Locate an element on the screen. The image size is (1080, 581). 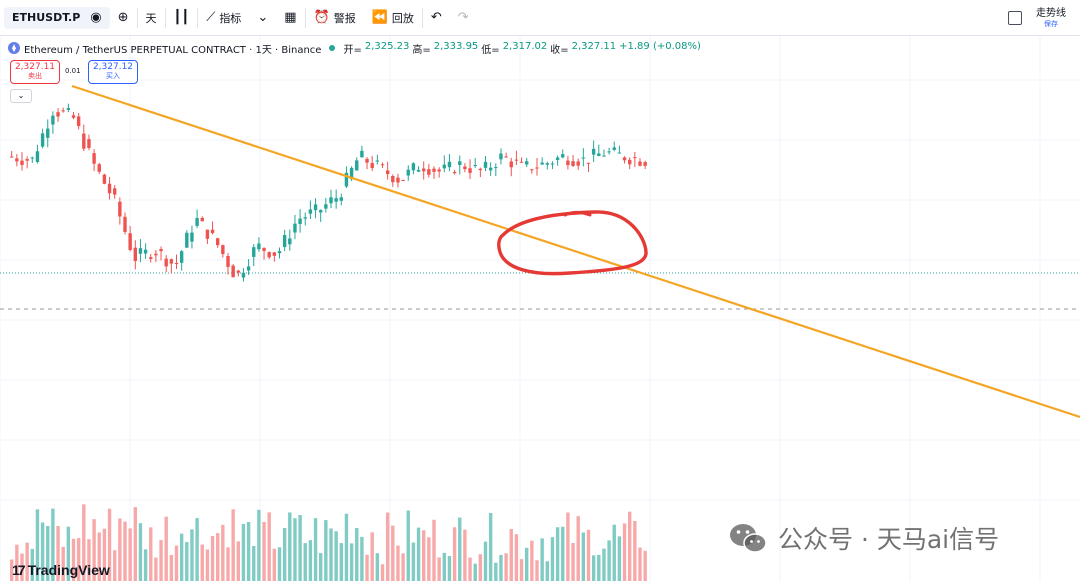
layout-button: ▦ is located at coordinates (290, 18).